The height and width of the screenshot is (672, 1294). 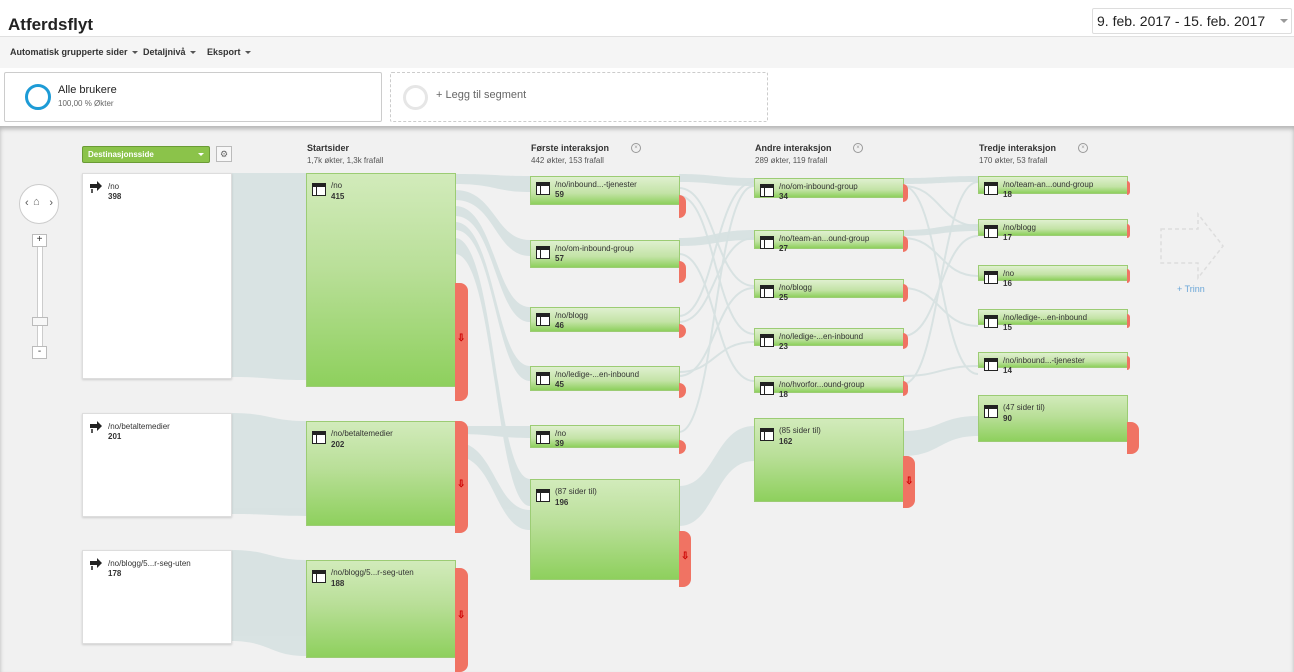 What do you see at coordinates (1053, 187) in the screenshot?
I see `flow-node: /no/team-an...ound-group 18` at bounding box center [1053, 187].